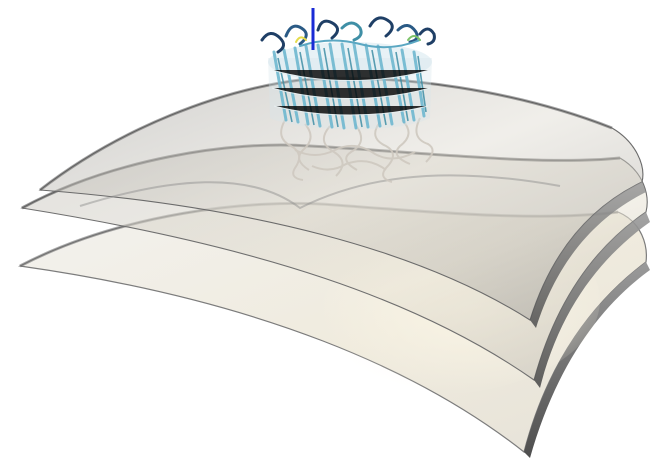  I want to click on protein-top-loops, so click(348, 35).